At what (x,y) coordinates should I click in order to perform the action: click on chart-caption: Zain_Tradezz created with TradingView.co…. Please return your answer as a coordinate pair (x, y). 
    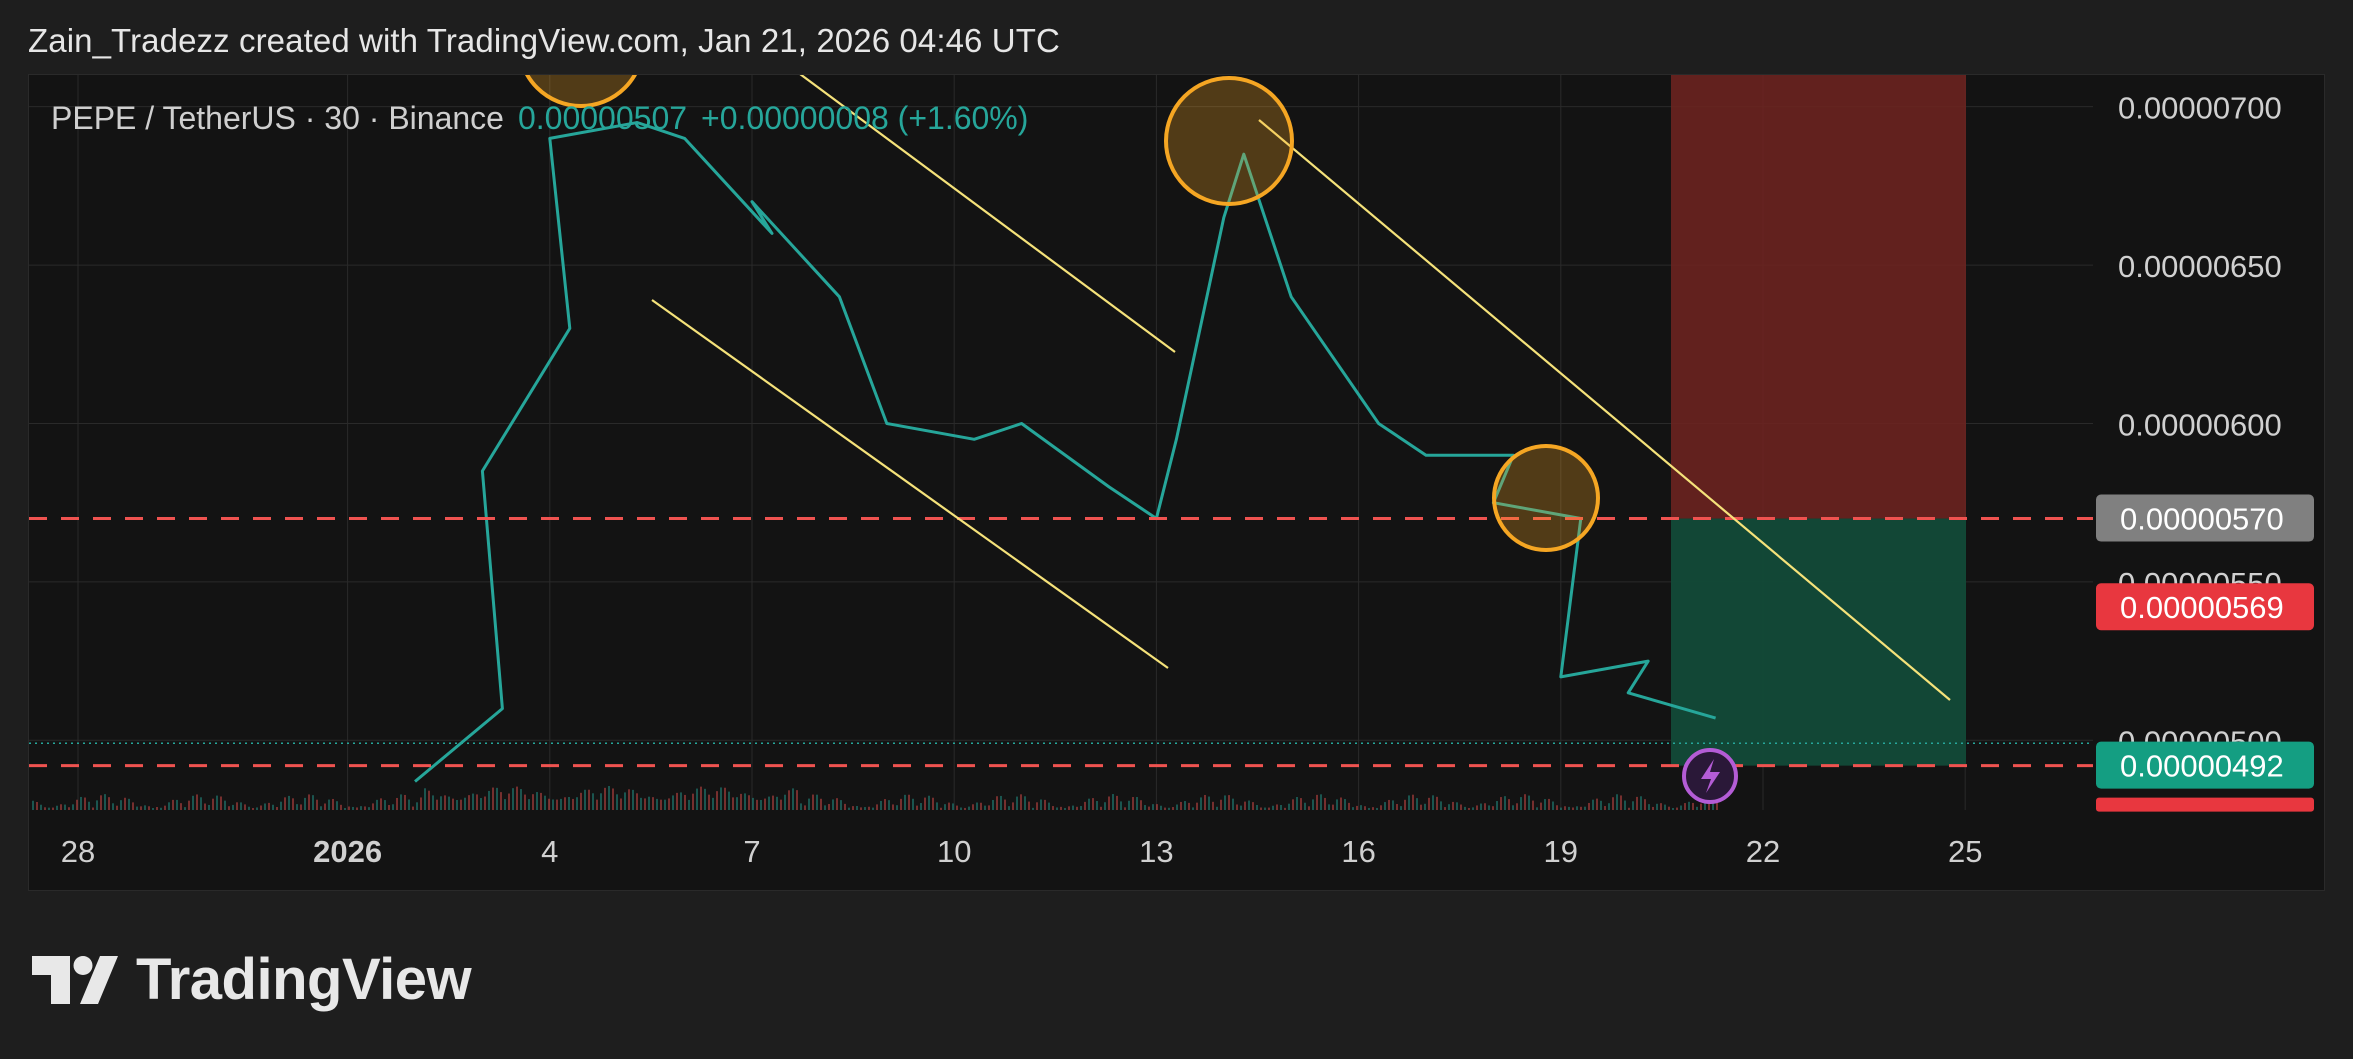
    Looking at the image, I should click on (544, 40).